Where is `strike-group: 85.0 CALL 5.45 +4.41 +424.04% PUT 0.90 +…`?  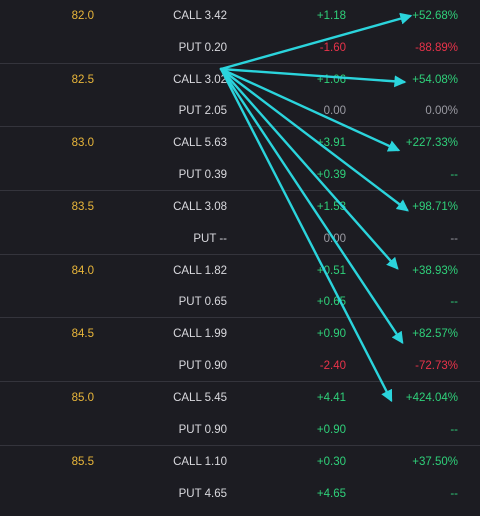
strike-group: 85.0 CALL 5.45 +4.41 +424.04% PUT 0.90 +… is located at coordinates (240, 414).